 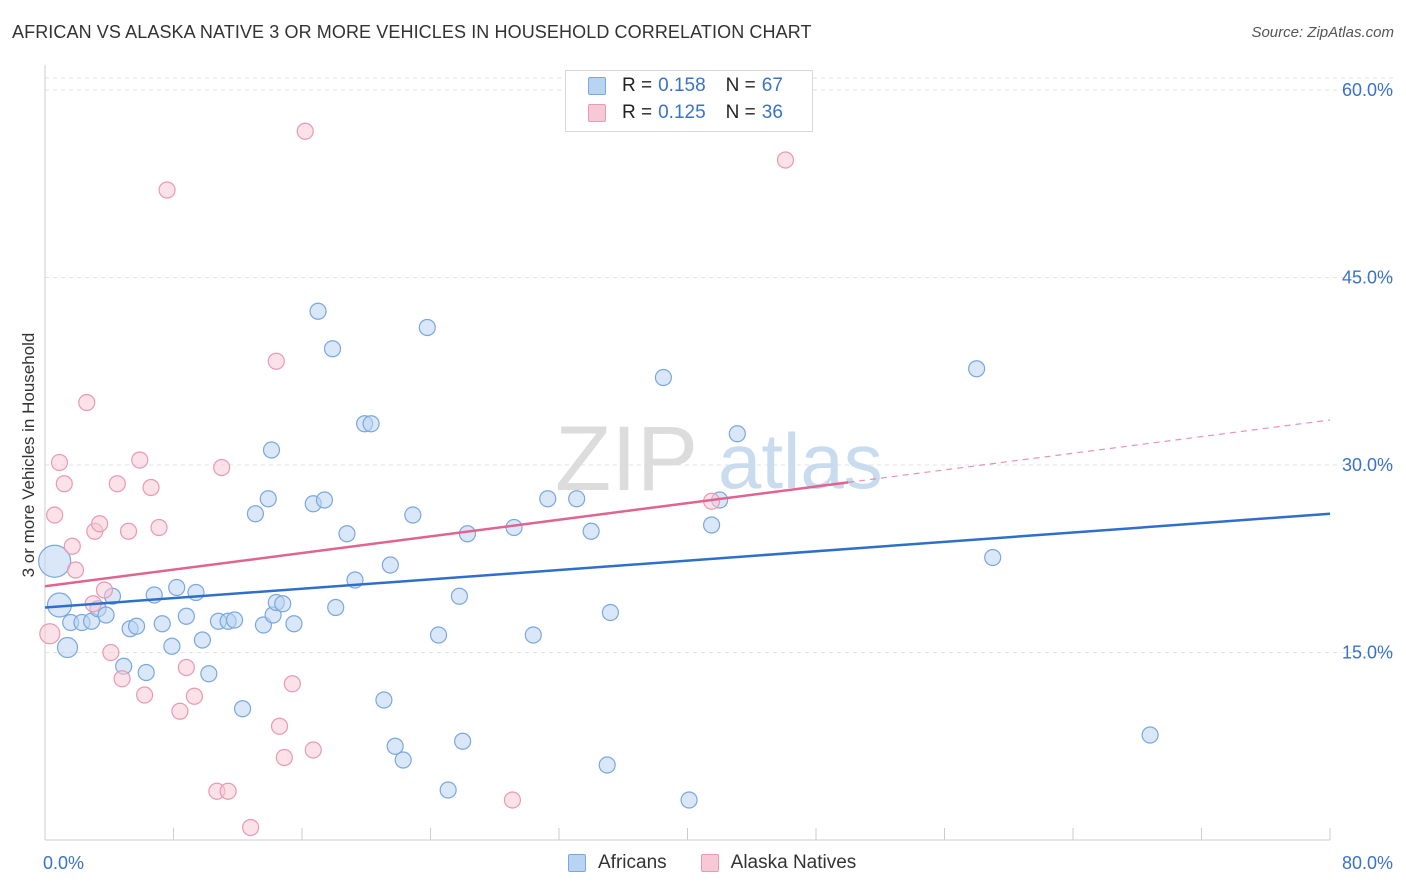 What do you see at coordinates (1089, 451) in the screenshot?
I see `alaska-trend-line-extension` at bounding box center [1089, 451].